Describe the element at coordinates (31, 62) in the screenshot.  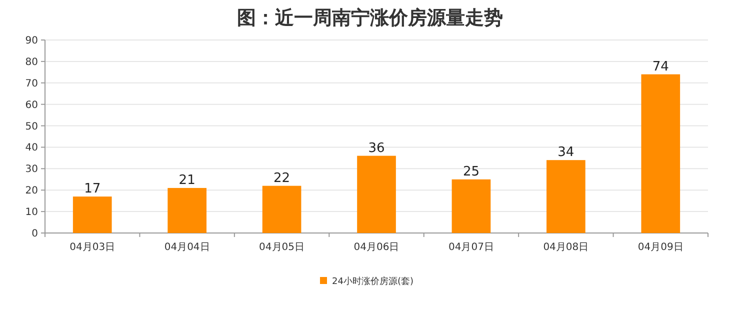
I see `y-tick-label: 80` at that location.